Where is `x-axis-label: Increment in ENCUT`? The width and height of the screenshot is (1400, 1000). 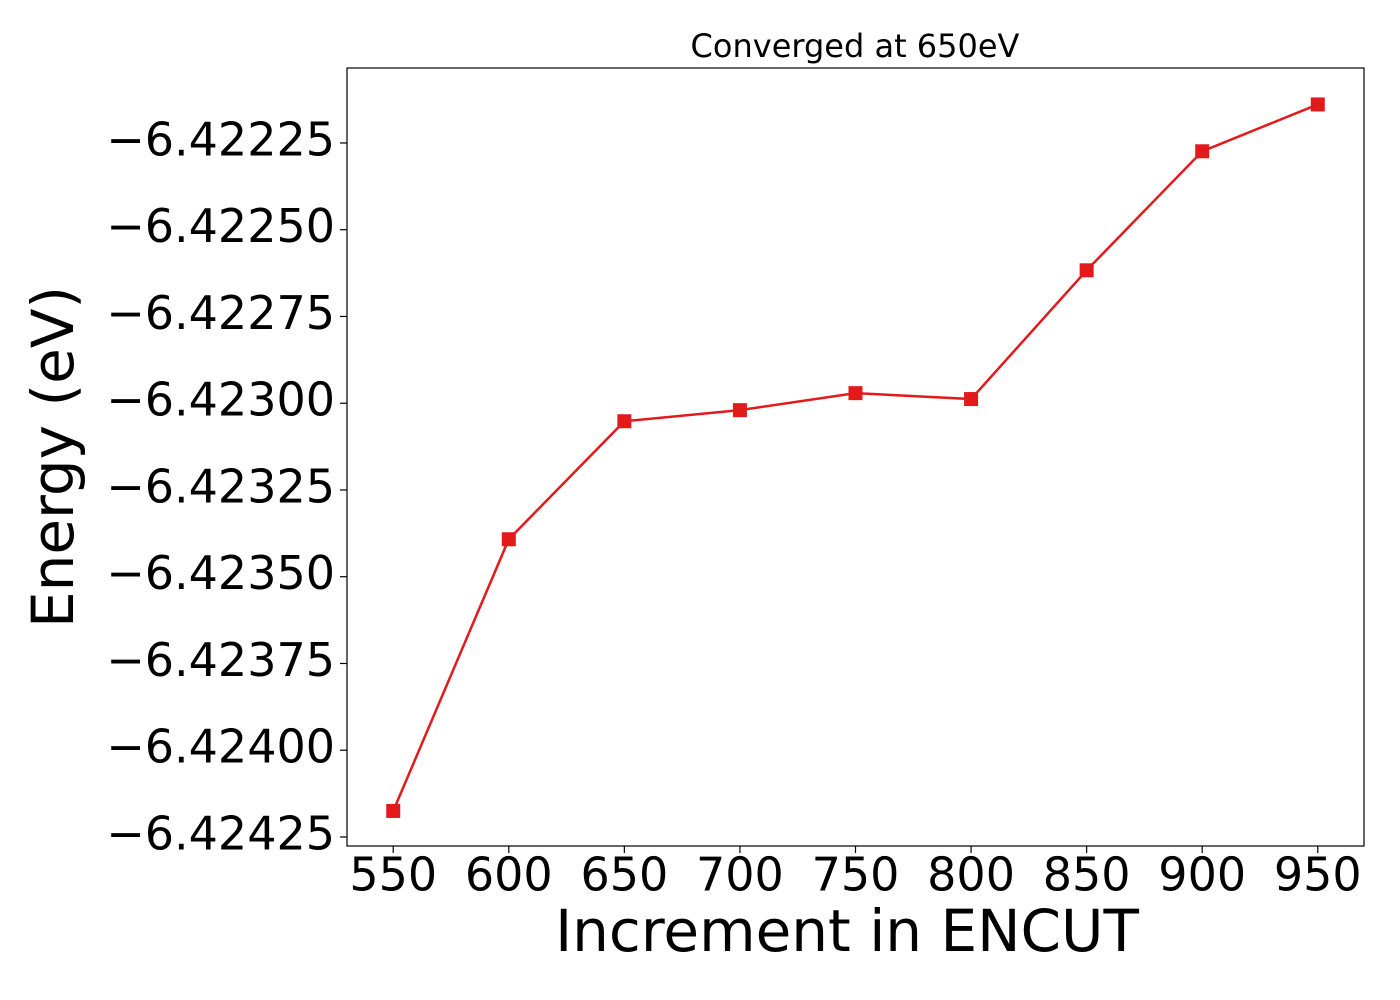
x-axis-label: Increment in ENCUT is located at coordinates (847, 931).